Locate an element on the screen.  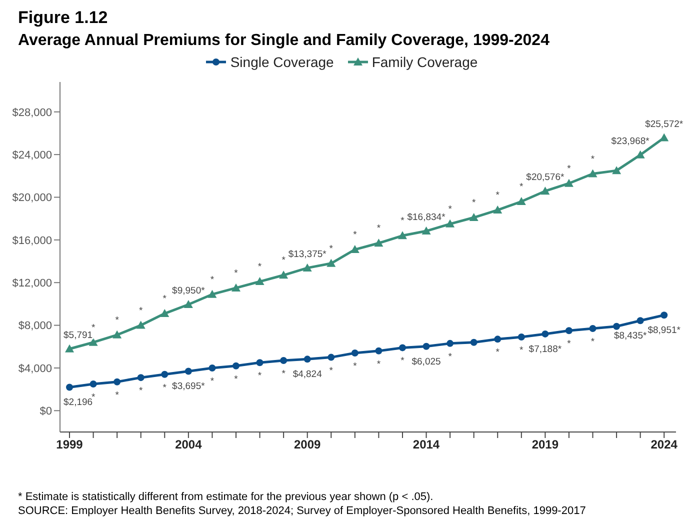
x-tick-label: 2019 is located at coordinates (545, 445).